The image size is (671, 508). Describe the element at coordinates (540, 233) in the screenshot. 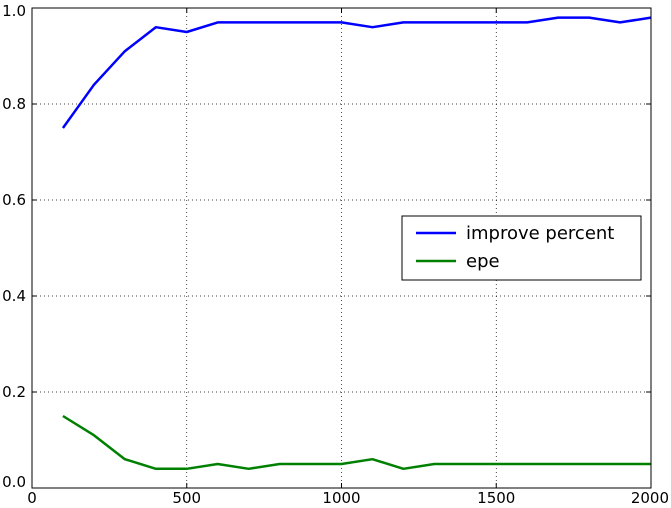

I see `legend-label-improve-percent: improve percent` at that location.